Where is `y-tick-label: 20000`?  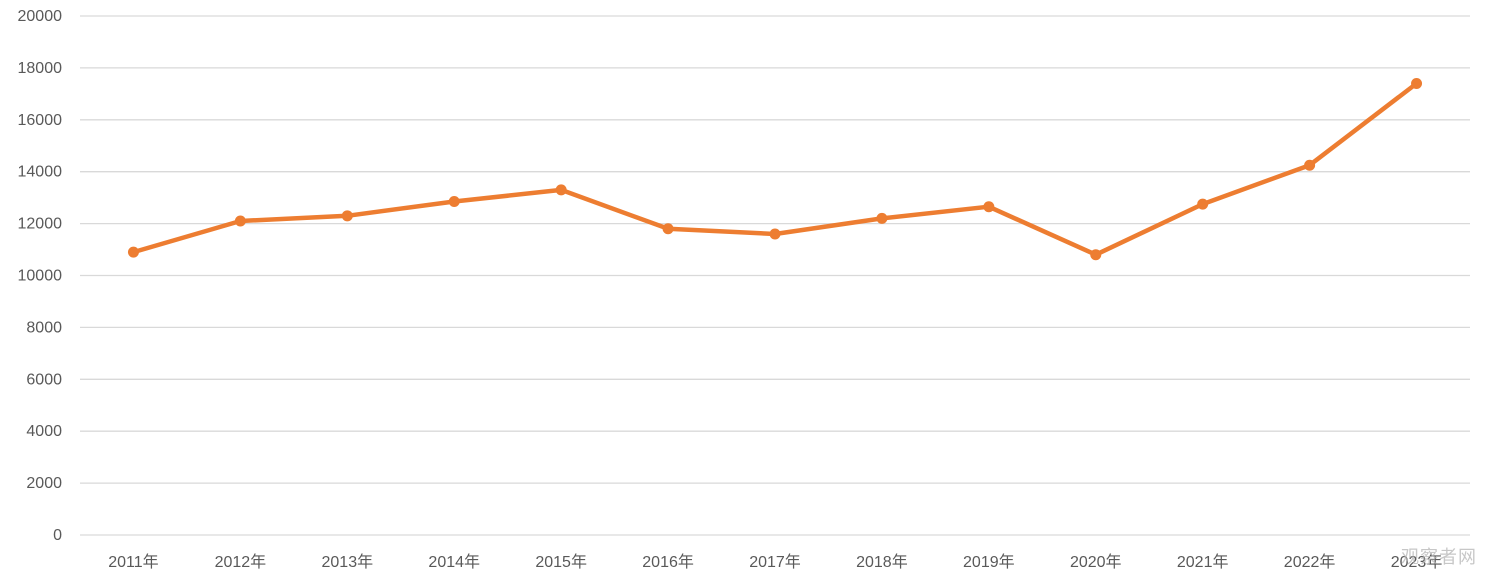
y-tick-label: 20000 is located at coordinates (40, 16).